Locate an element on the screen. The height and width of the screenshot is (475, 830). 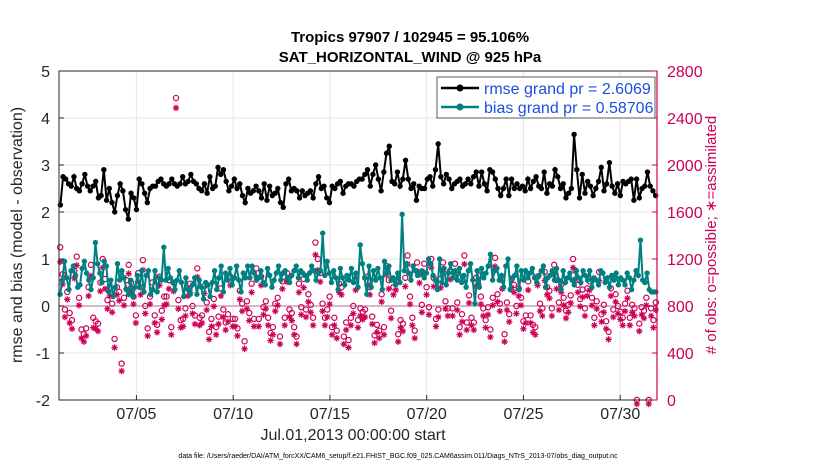
x-tick-label: 07/20 is located at coordinates (427, 414).